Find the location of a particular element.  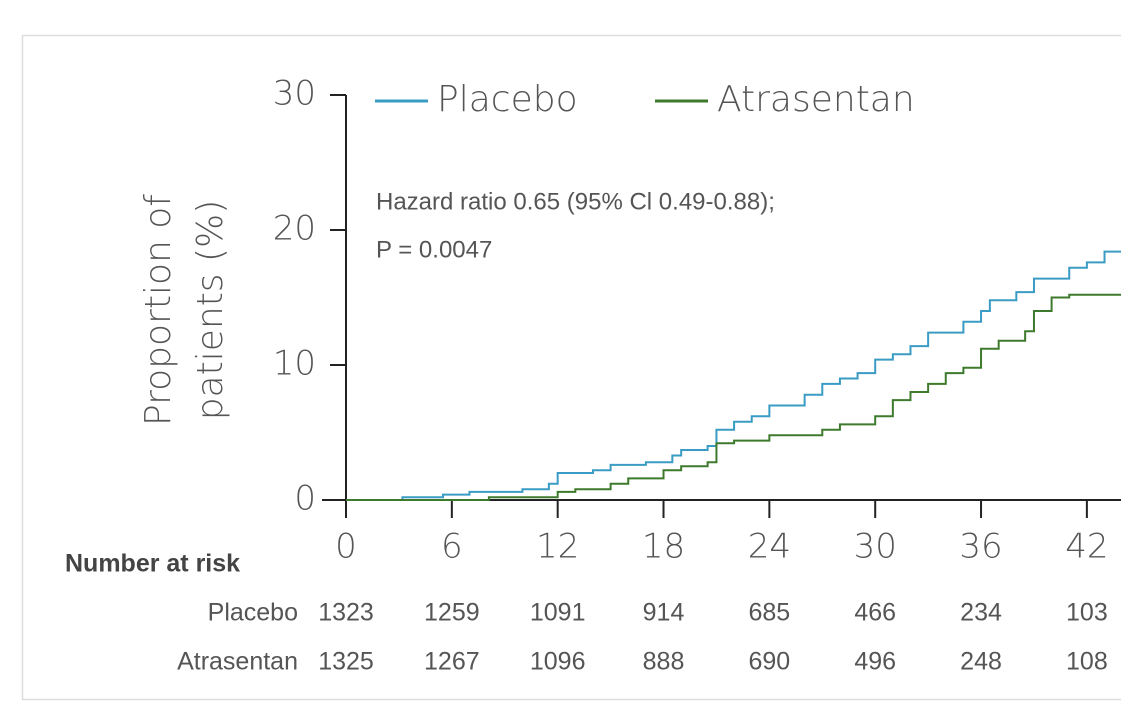

risk-value: 234 is located at coordinates (981, 613).